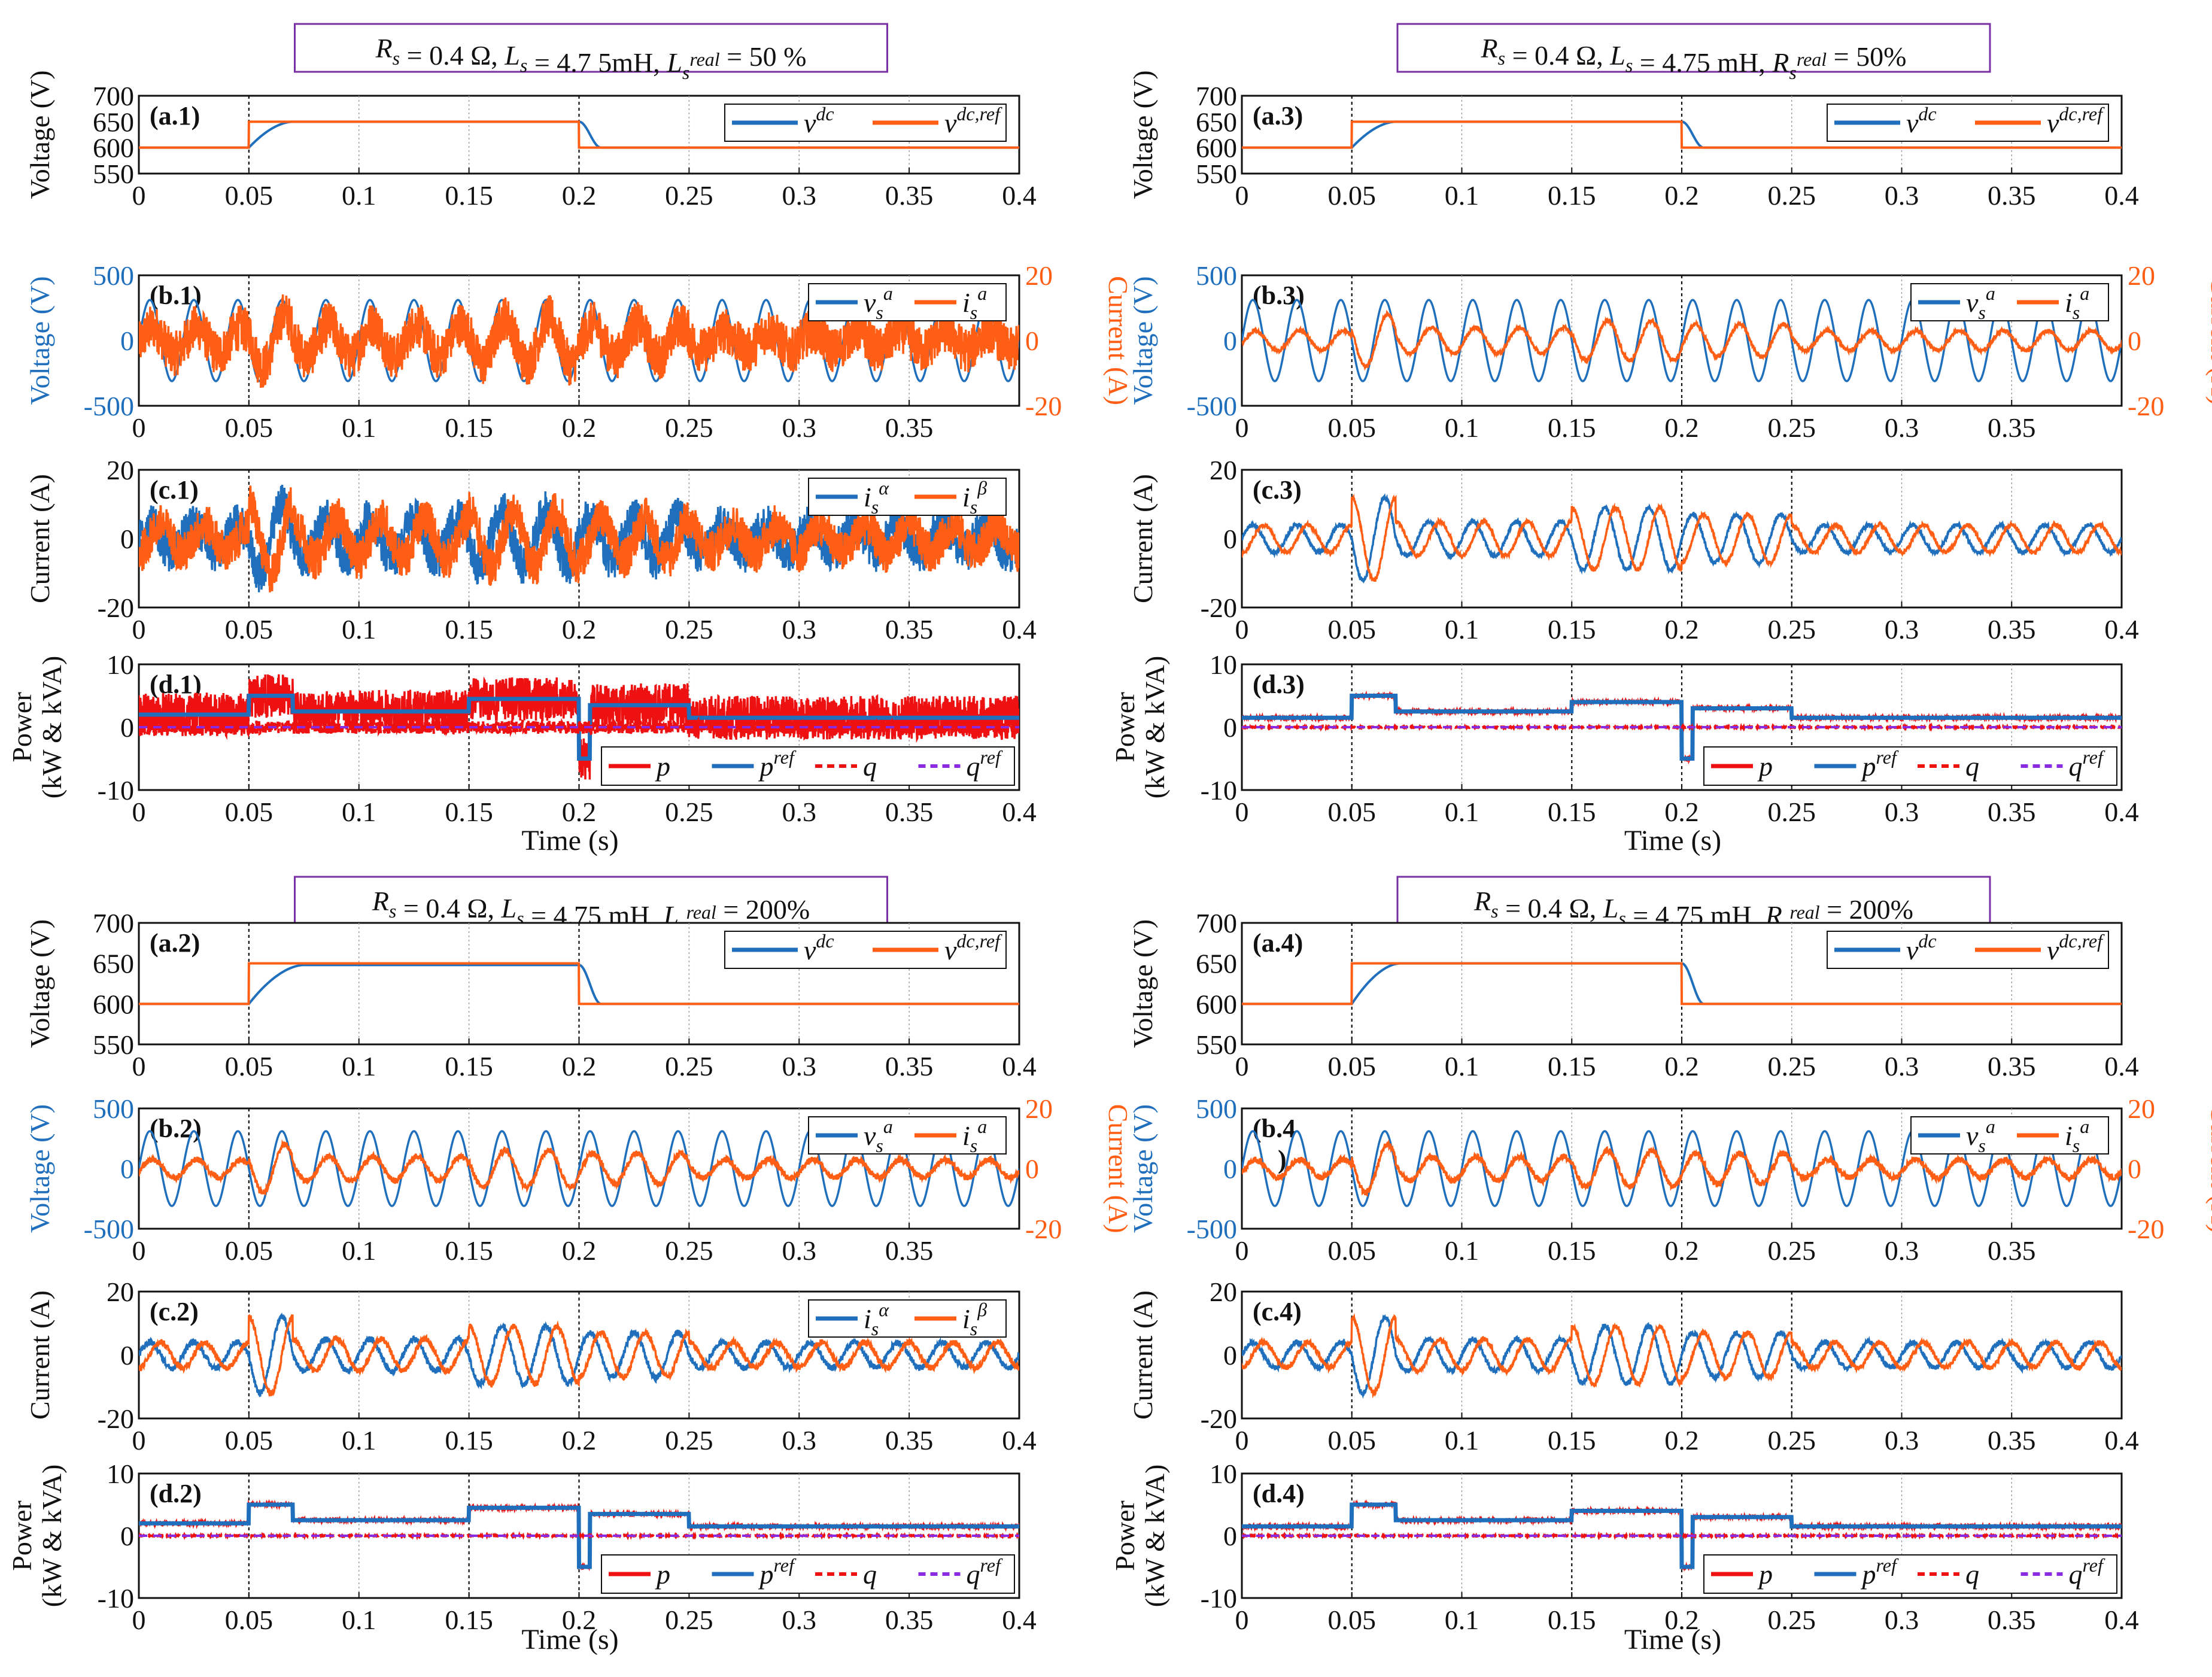 The height and width of the screenshot is (1677, 2212). Describe the element at coordinates (1617, 55) in the screenshot. I see `title-fragment: L` at that location.